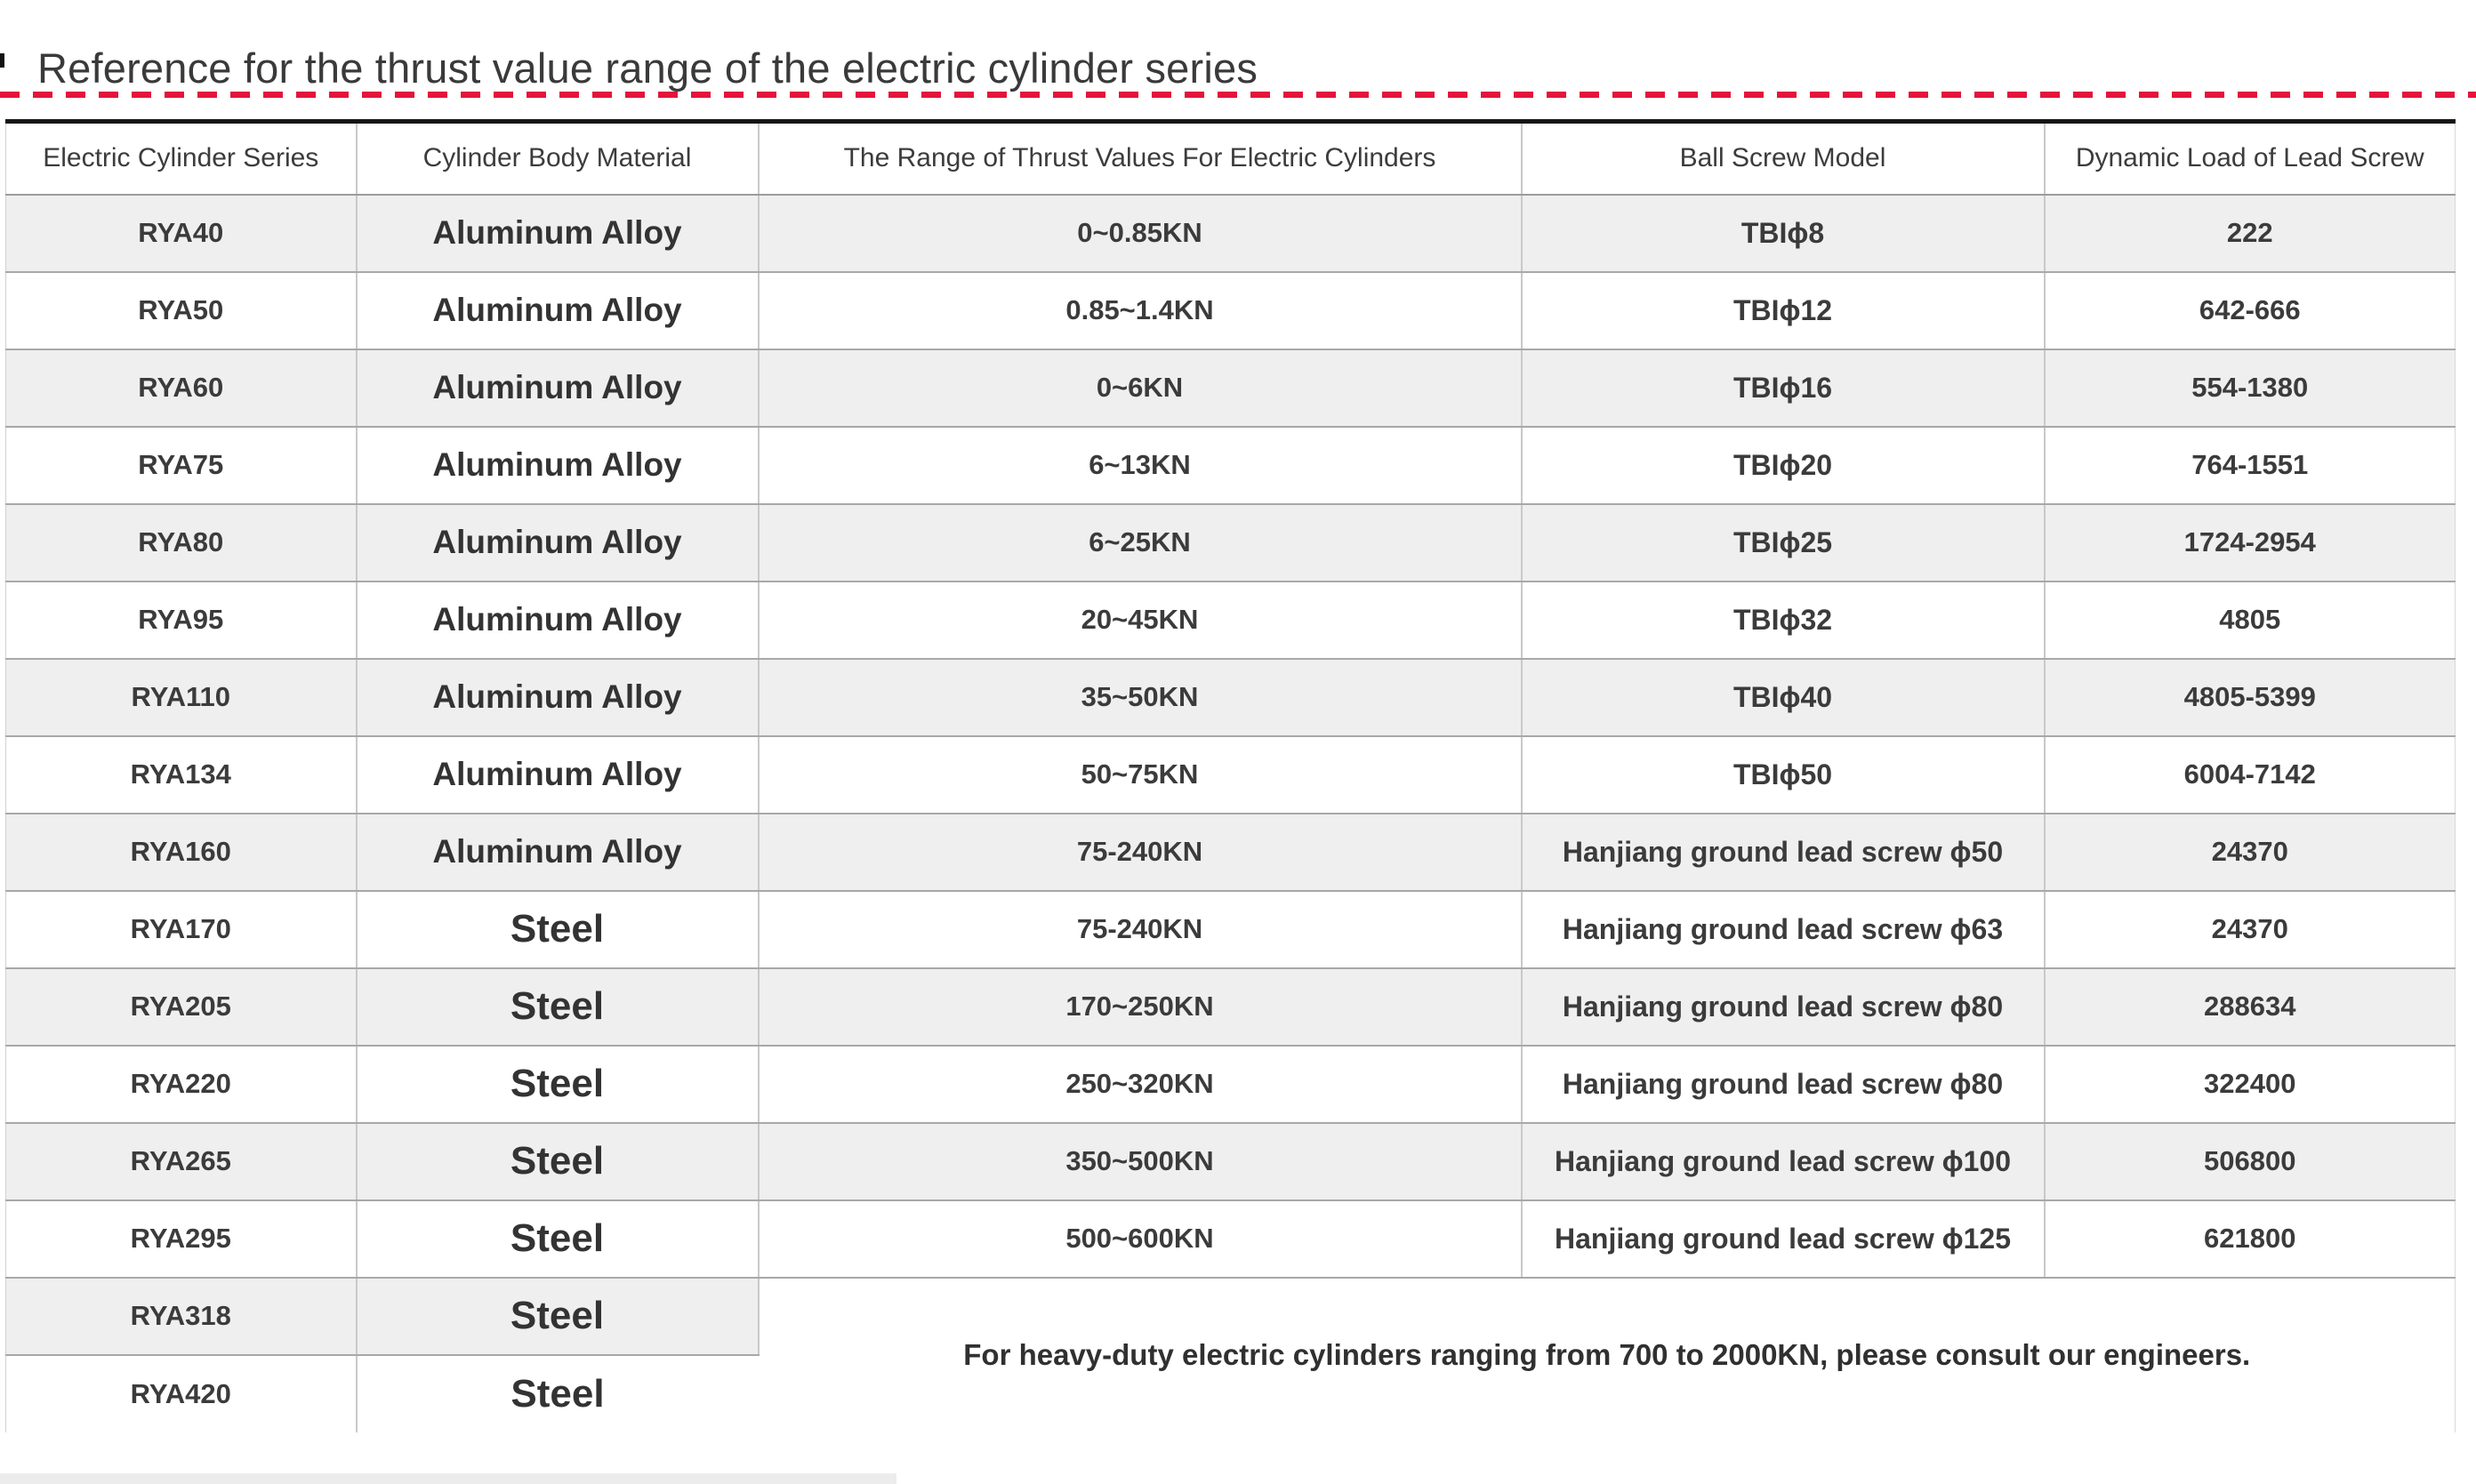 Image resolution: width=2476 pixels, height=1484 pixels. What do you see at coordinates (181, 465) in the screenshot?
I see `series-cell: RYA75` at bounding box center [181, 465].